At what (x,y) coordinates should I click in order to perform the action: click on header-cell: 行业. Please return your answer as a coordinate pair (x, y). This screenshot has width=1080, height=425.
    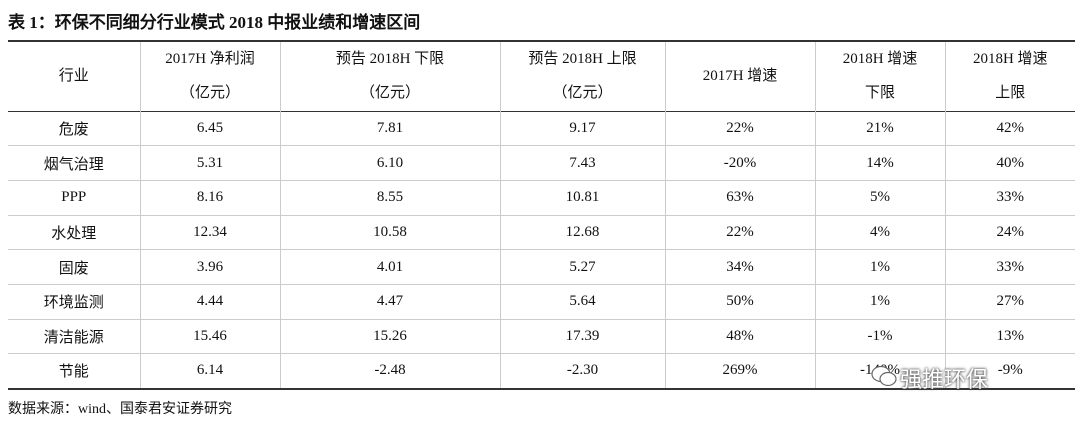
    Looking at the image, I should click on (74, 76).